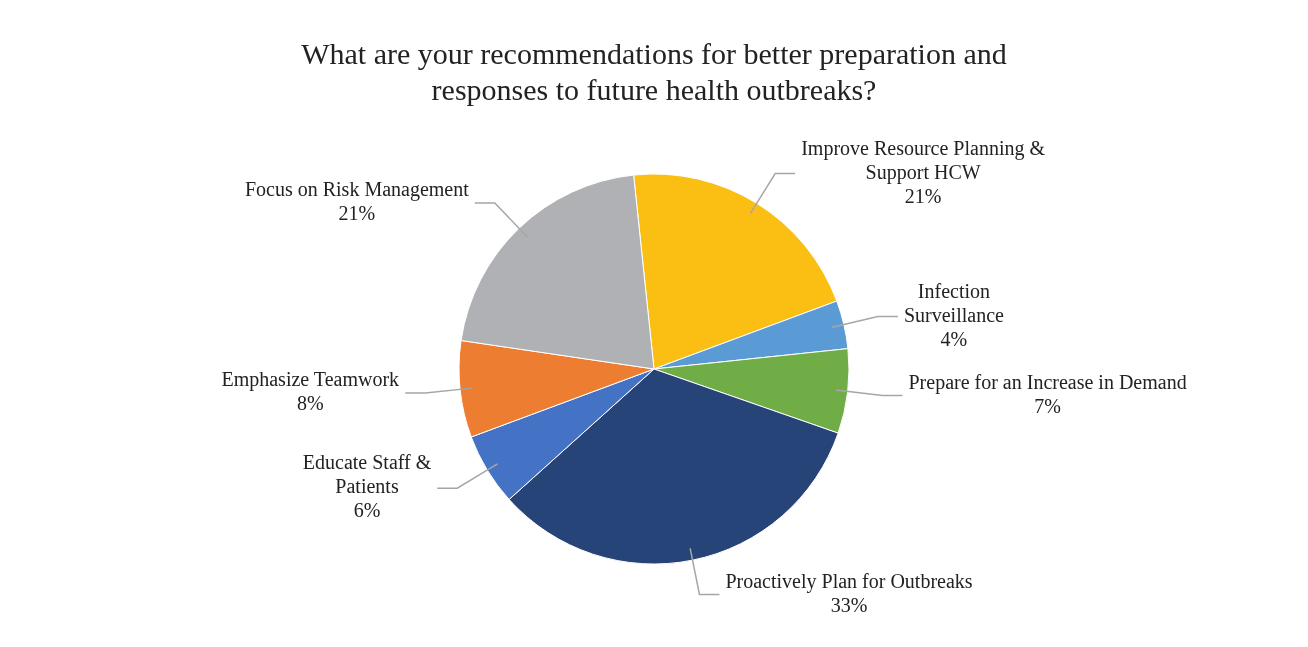 The height and width of the screenshot is (647, 1308). Describe the element at coordinates (954, 338) in the screenshot. I see `data-label: 4%` at that location.